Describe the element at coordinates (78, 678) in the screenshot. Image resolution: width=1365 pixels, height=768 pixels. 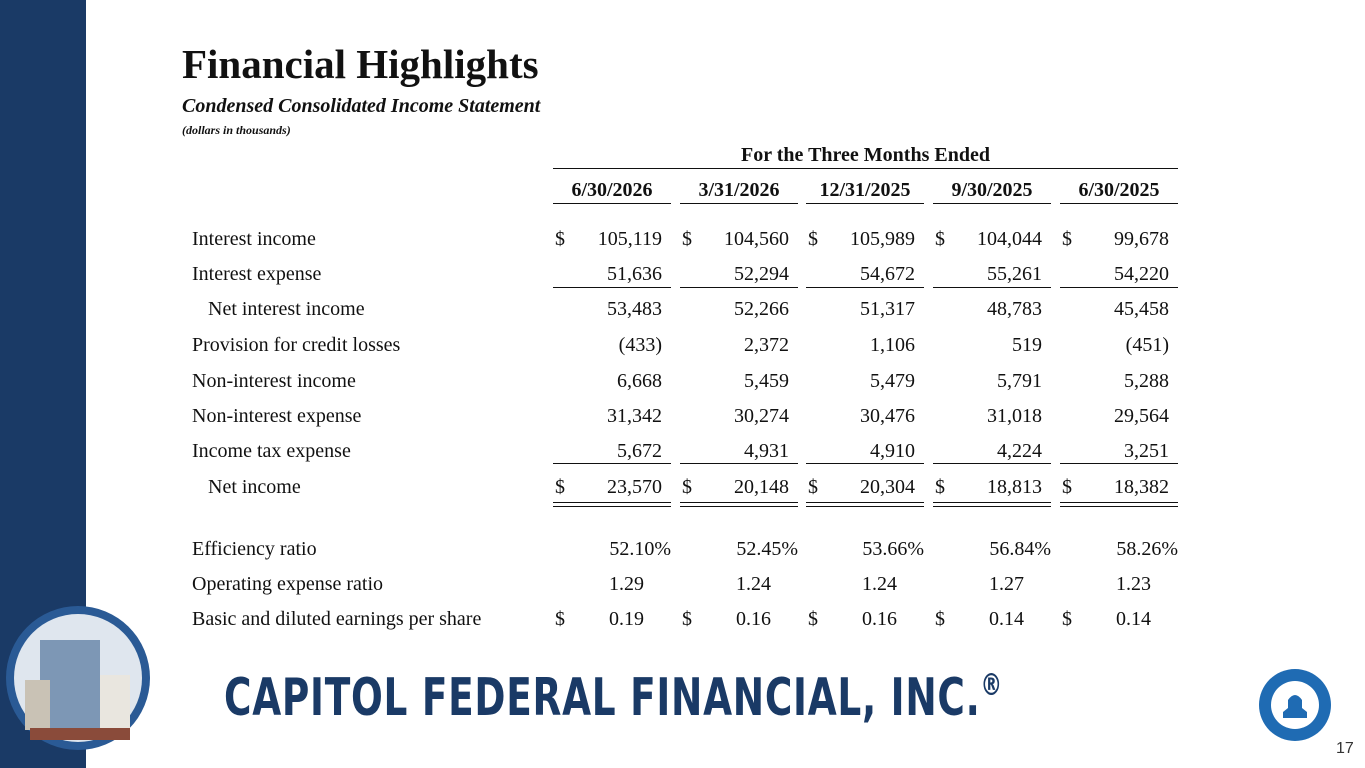
I see `building-photo` at that location.